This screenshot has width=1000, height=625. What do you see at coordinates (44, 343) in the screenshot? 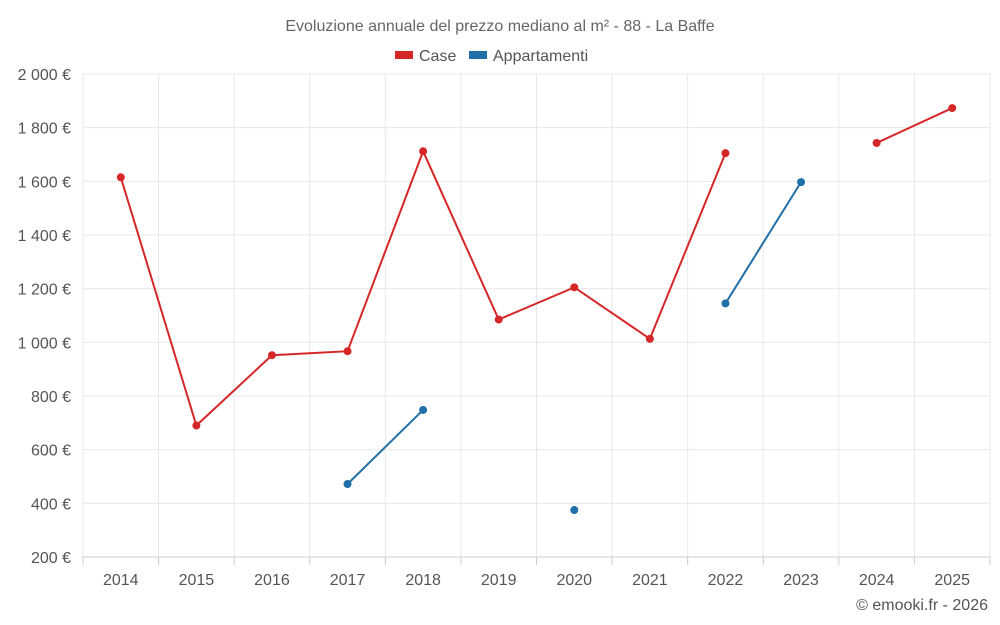
I see `y-tick-label: 1 000 €` at bounding box center [44, 343].